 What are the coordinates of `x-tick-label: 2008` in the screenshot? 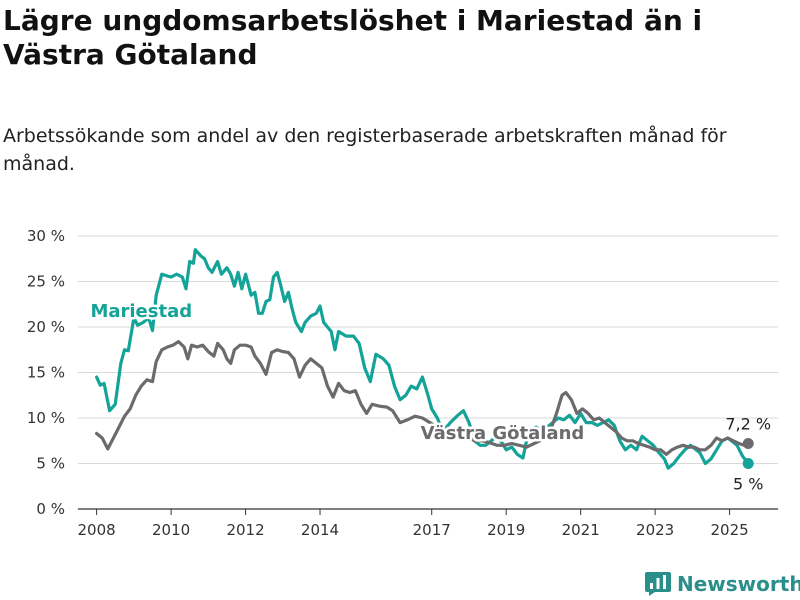 It's located at (97, 530).